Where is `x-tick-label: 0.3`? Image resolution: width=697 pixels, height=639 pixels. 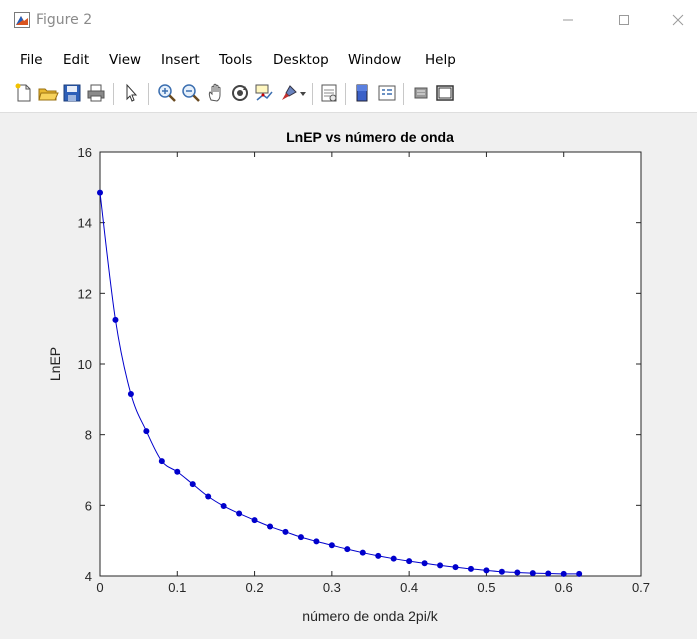
x-tick-label: 0.3 is located at coordinates (332, 587).